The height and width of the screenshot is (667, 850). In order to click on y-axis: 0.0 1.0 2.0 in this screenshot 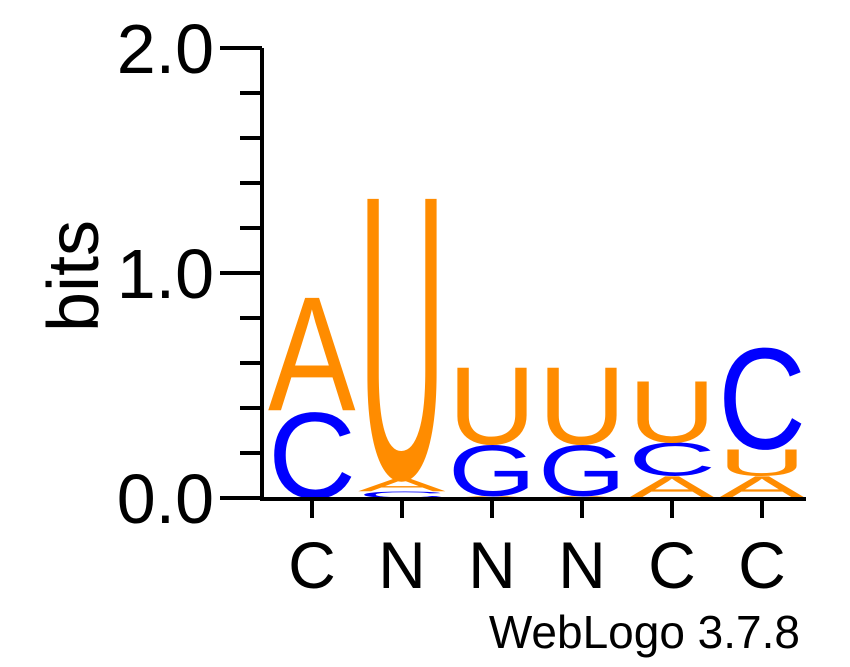, I will do `click(190, 274)`.